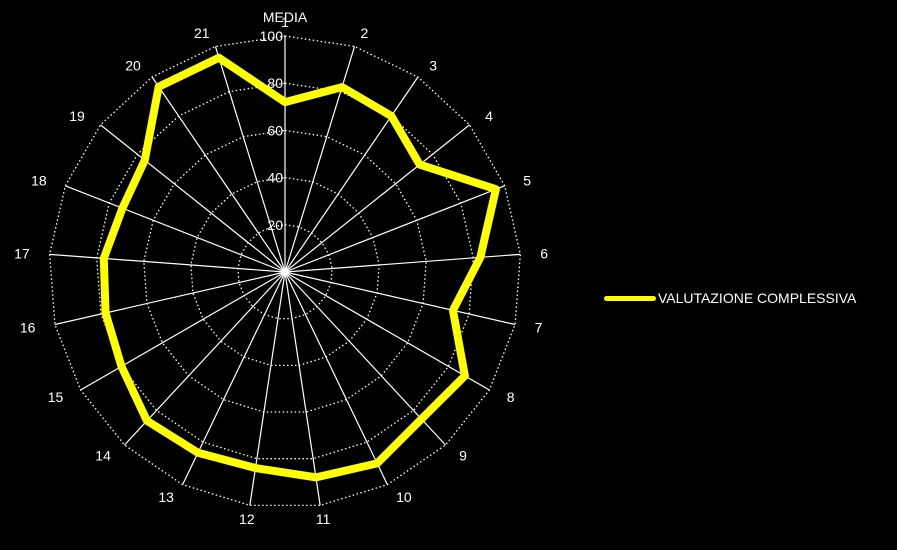 Image resolution: width=897 pixels, height=550 pixels. I want to click on tick-labels: 20 40 60 80 100, so click(272, 130).